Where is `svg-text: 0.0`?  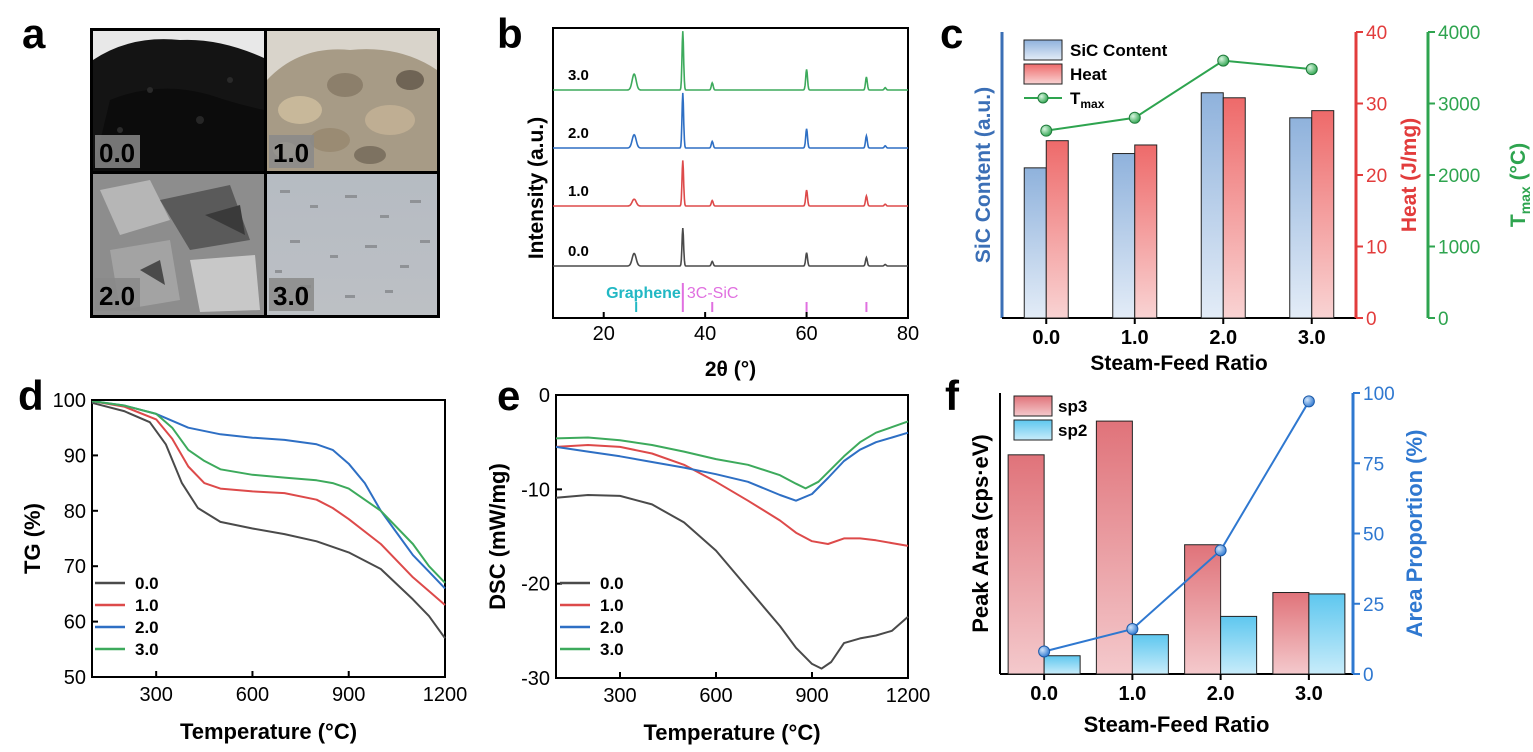
svg-text: 0.0 is located at coordinates (117, 153).